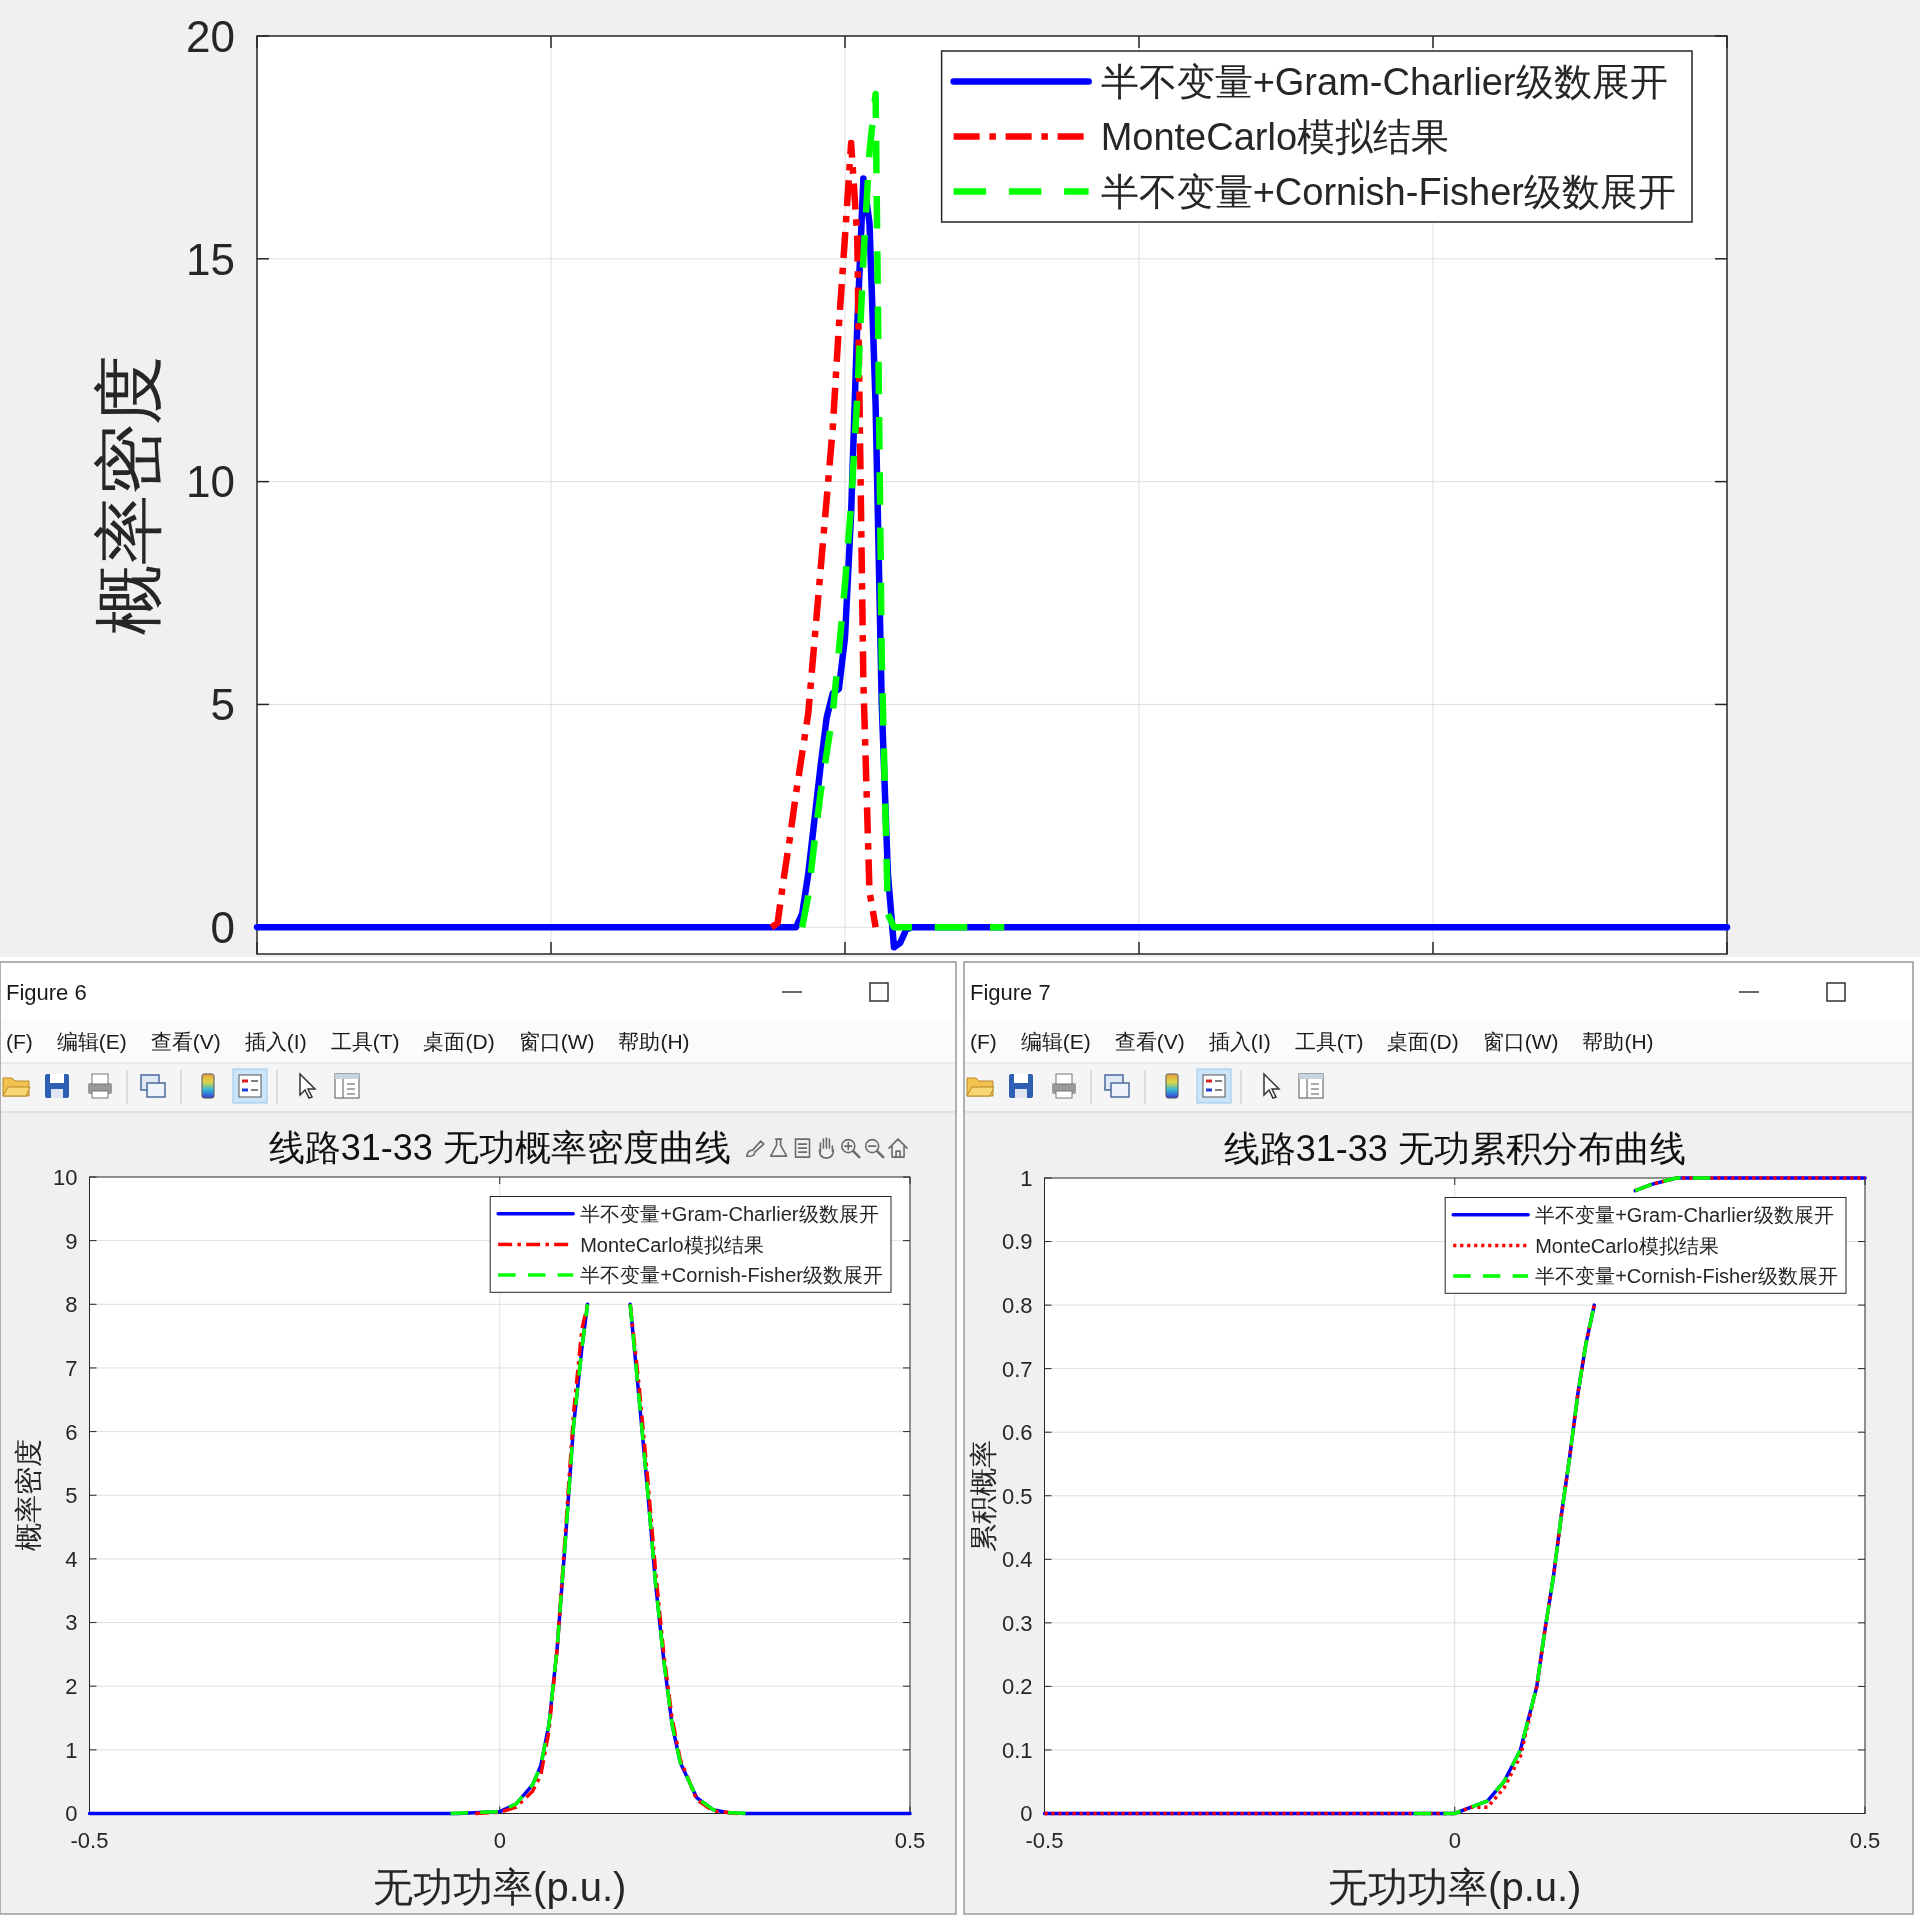  Describe the element at coordinates (71, 1368) in the screenshot. I see `y-tick-label: 7` at that location.